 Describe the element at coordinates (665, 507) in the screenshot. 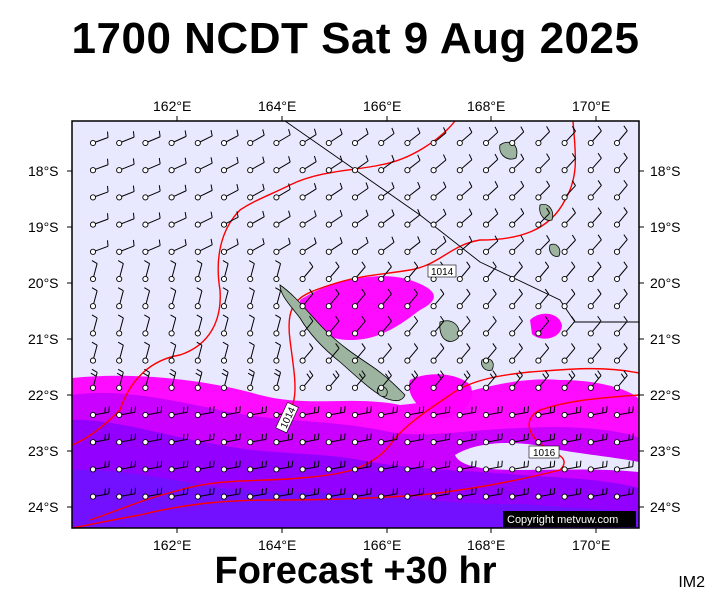

I see `lat-tick-label: 24°S` at that location.